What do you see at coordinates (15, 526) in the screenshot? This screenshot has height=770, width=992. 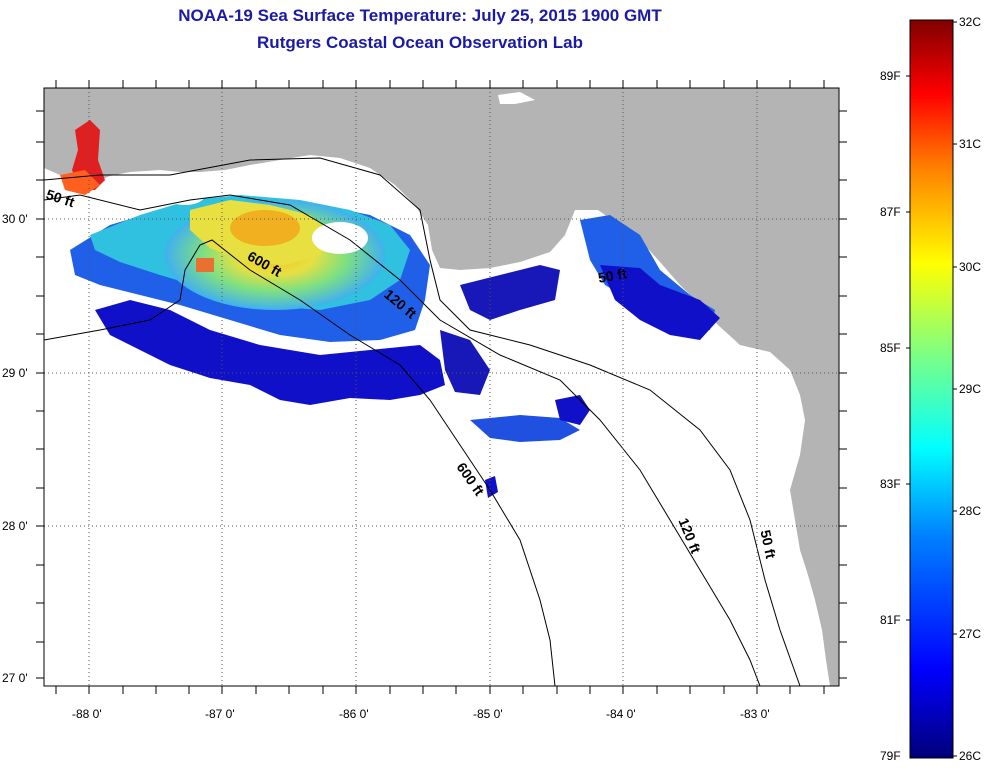 I see `lat-label-28: 28 0'` at bounding box center [15, 526].